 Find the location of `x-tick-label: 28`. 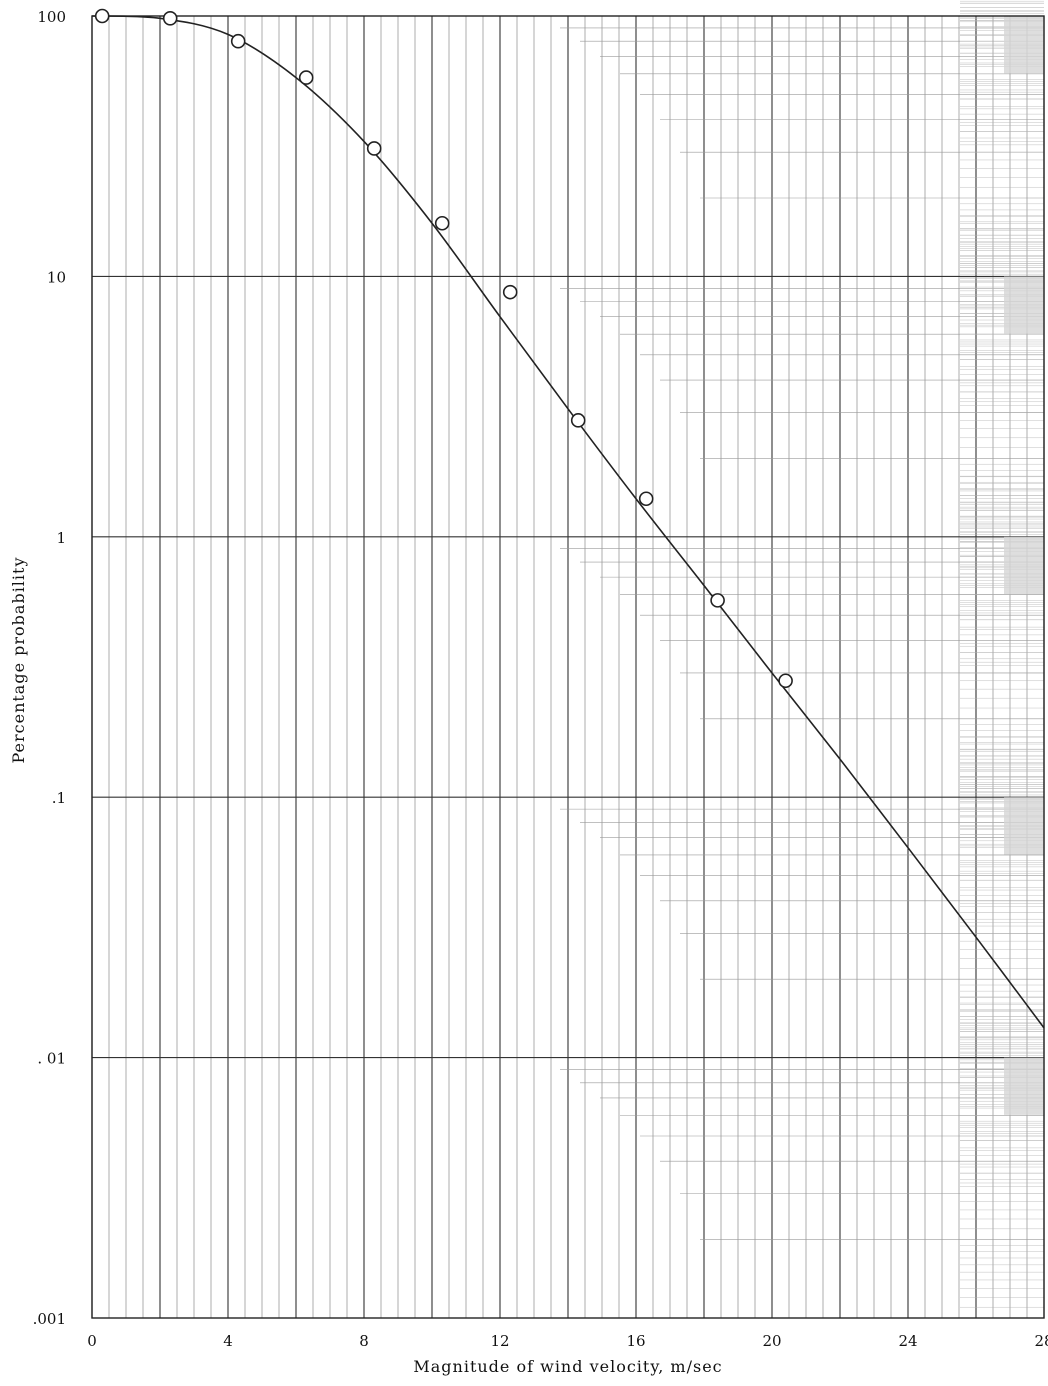

x-tick-label: 28 is located at coordinates (1041, 1341).